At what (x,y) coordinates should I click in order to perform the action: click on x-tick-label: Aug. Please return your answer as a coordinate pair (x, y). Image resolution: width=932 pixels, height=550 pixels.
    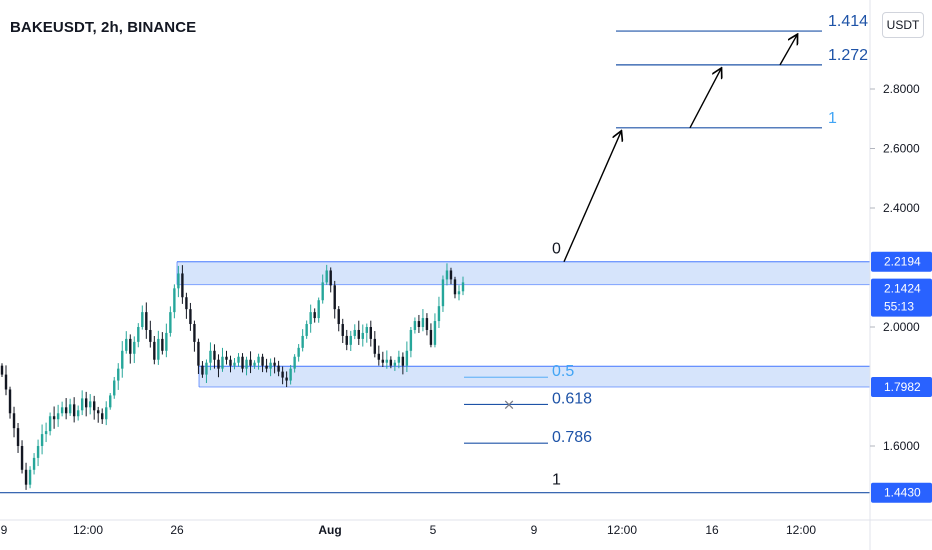
    Looking at the image, I should click on (329, 530).